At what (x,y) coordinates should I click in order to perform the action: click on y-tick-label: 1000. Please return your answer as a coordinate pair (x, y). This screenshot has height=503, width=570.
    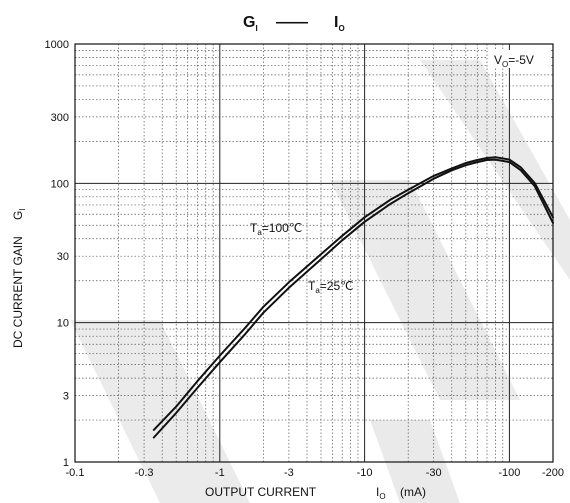
    Looking at the image, I should click on (57, 45).